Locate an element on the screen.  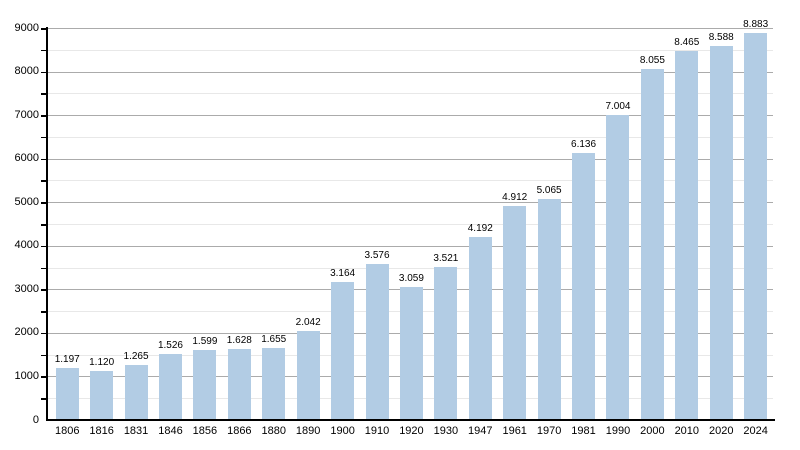
bar-slot-1866: 1.628 is located at coordinates (239, 224).